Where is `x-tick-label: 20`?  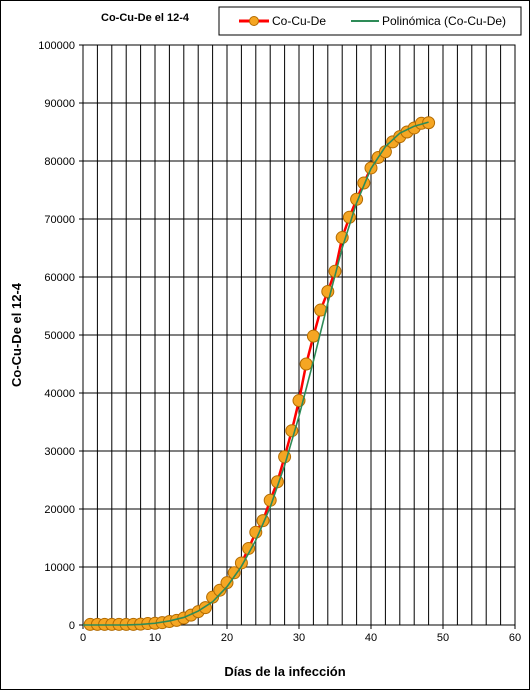 x-tick-label: 20 is located at coordinates (227, 638).